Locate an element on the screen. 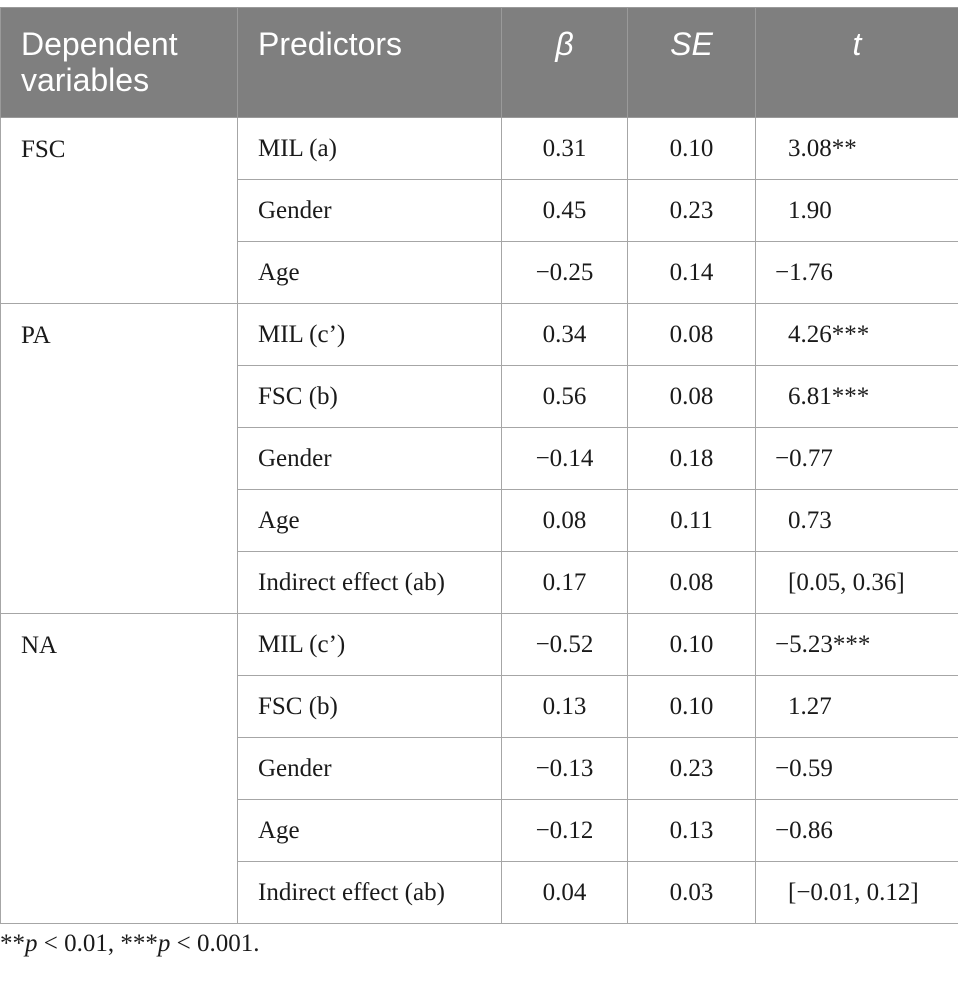 The width and height of the screenshot is (958, 981). dependent-variable-cell: FSC is located at coordinates (119, 210).